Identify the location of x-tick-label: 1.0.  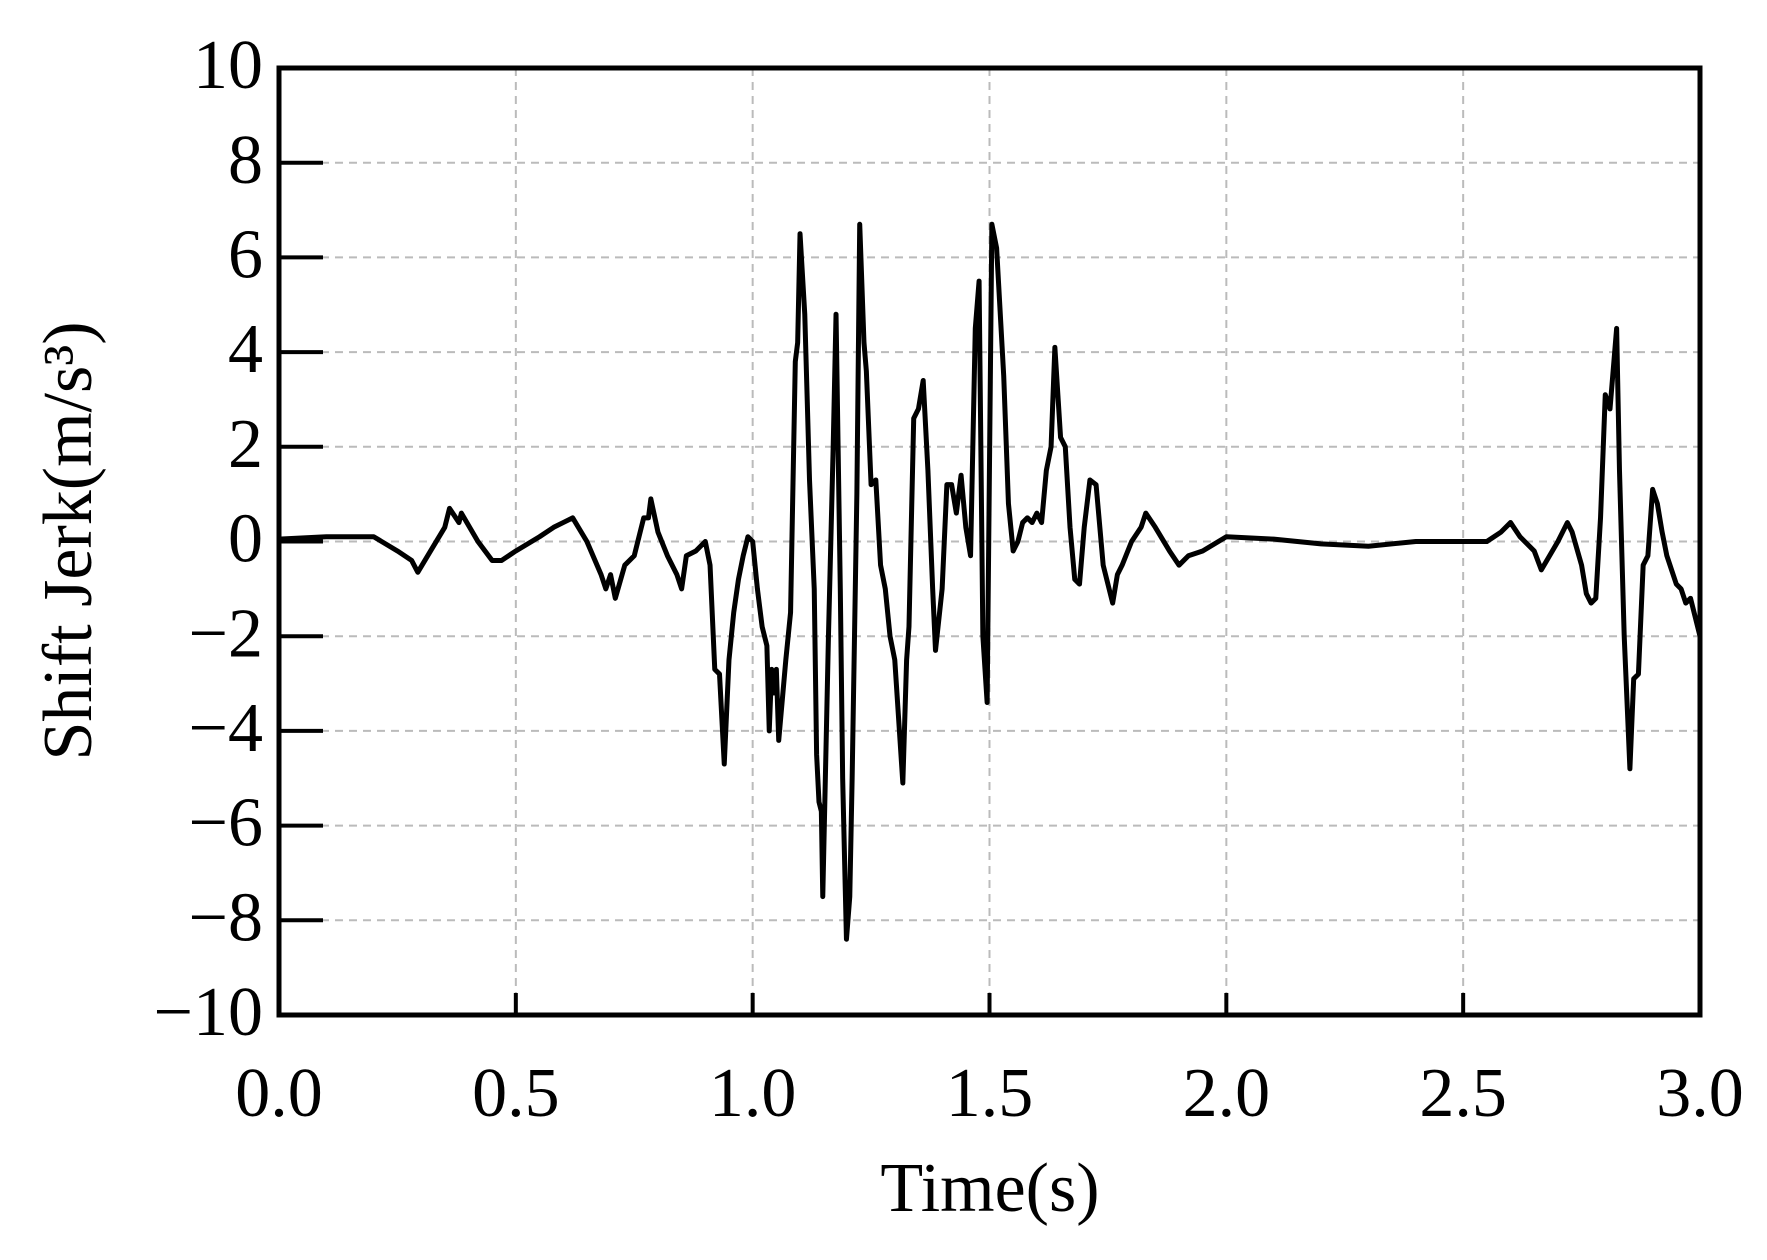
(753, 1093).